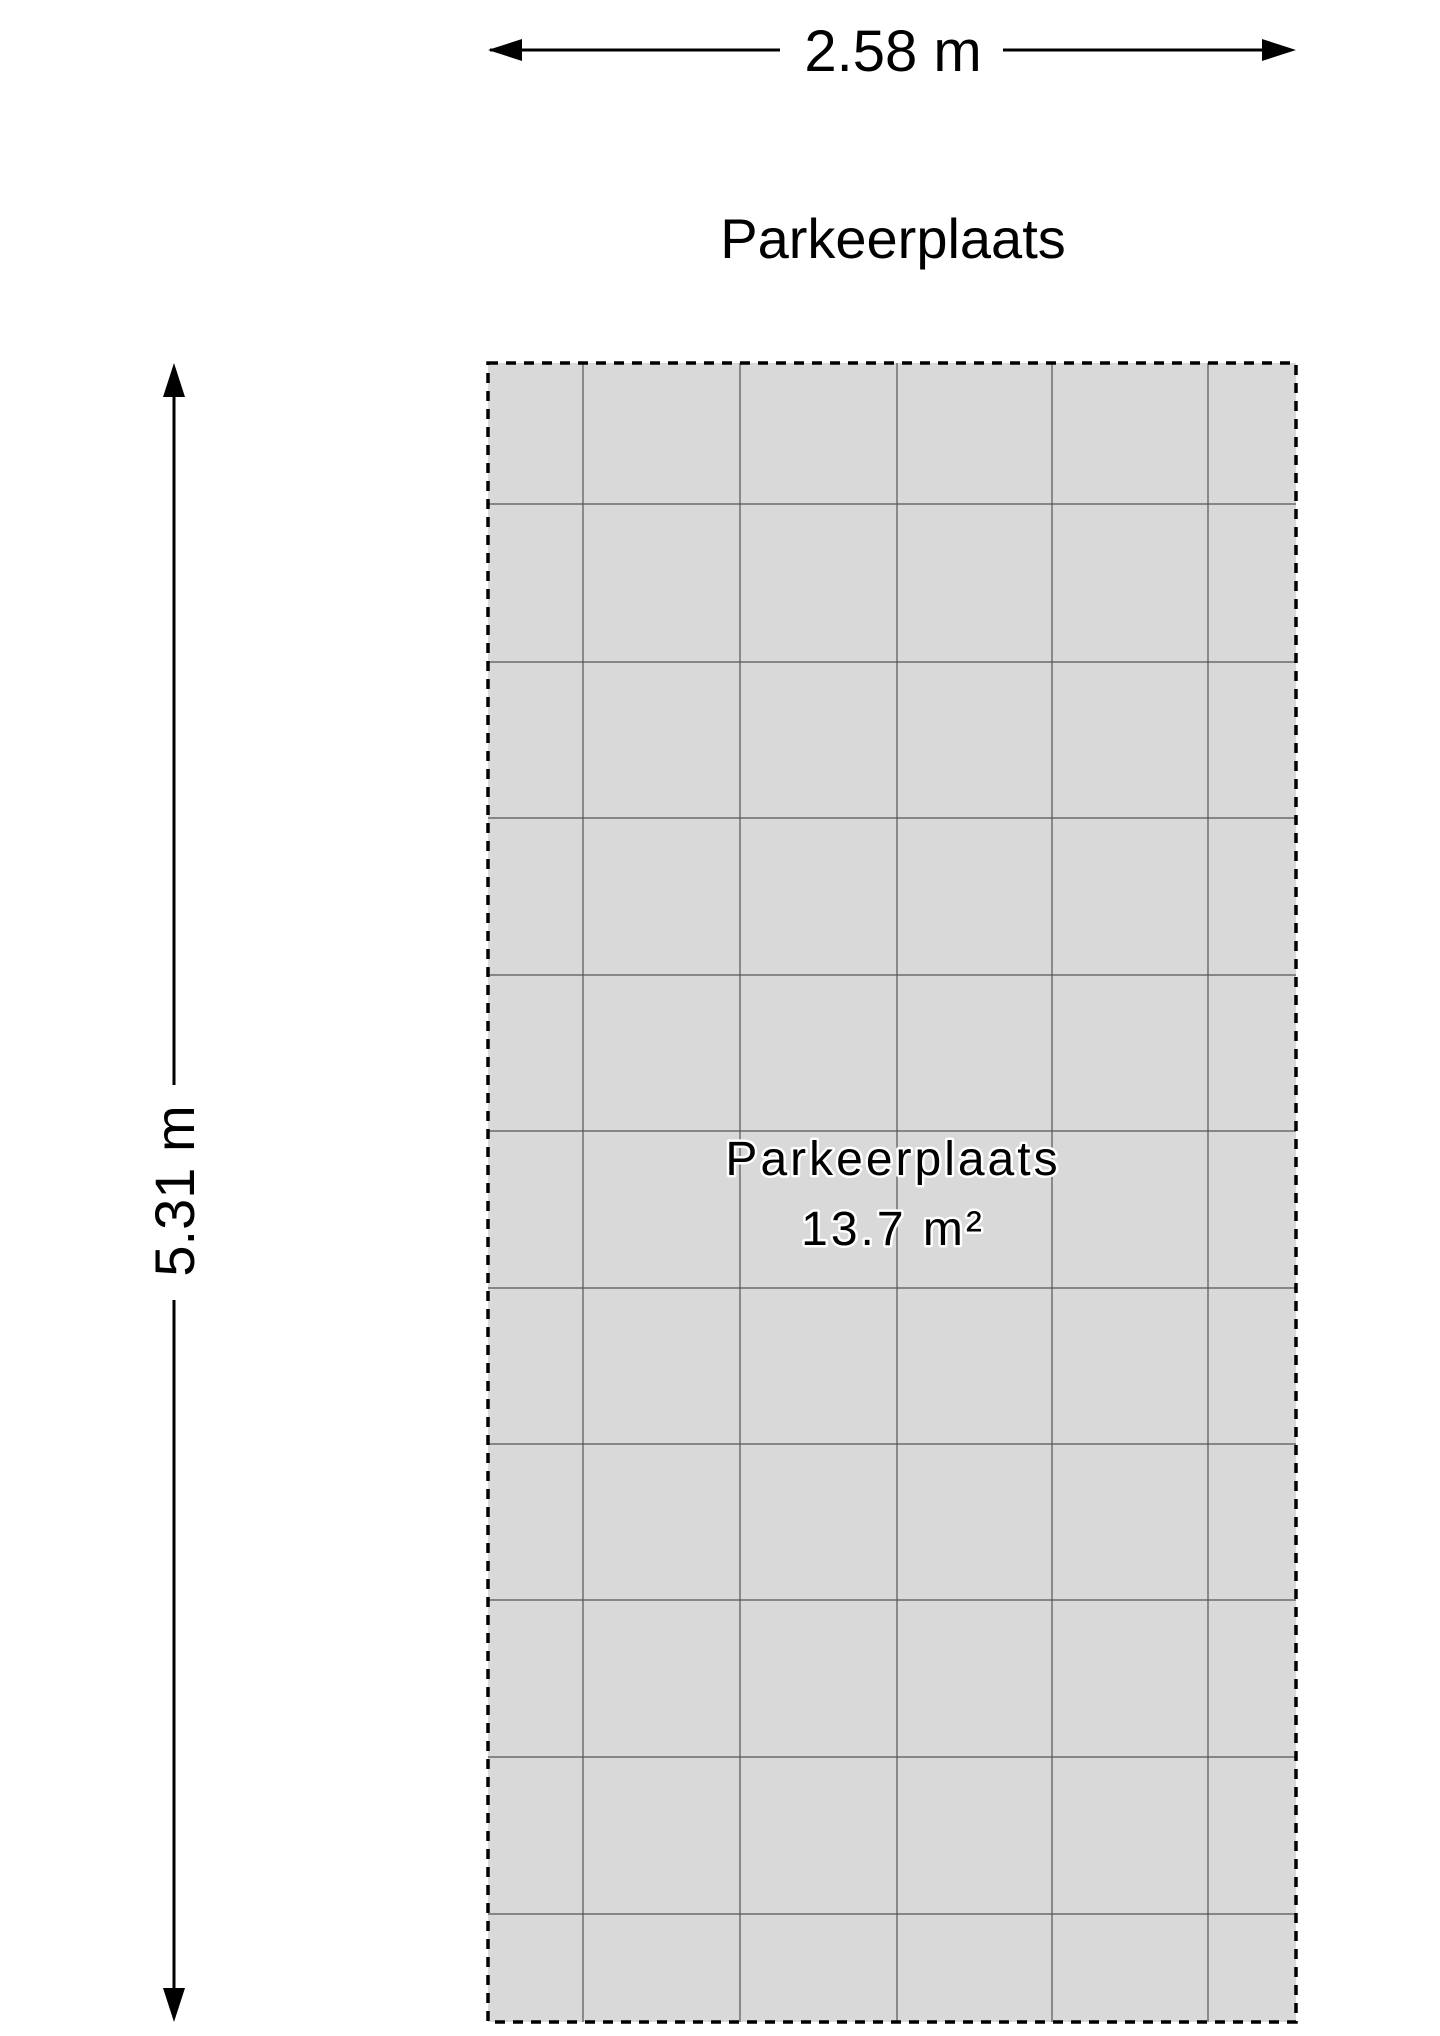 This screenshot has height=2036, width=1440. I want to click on arrow-up-icon, so click(174, 380).